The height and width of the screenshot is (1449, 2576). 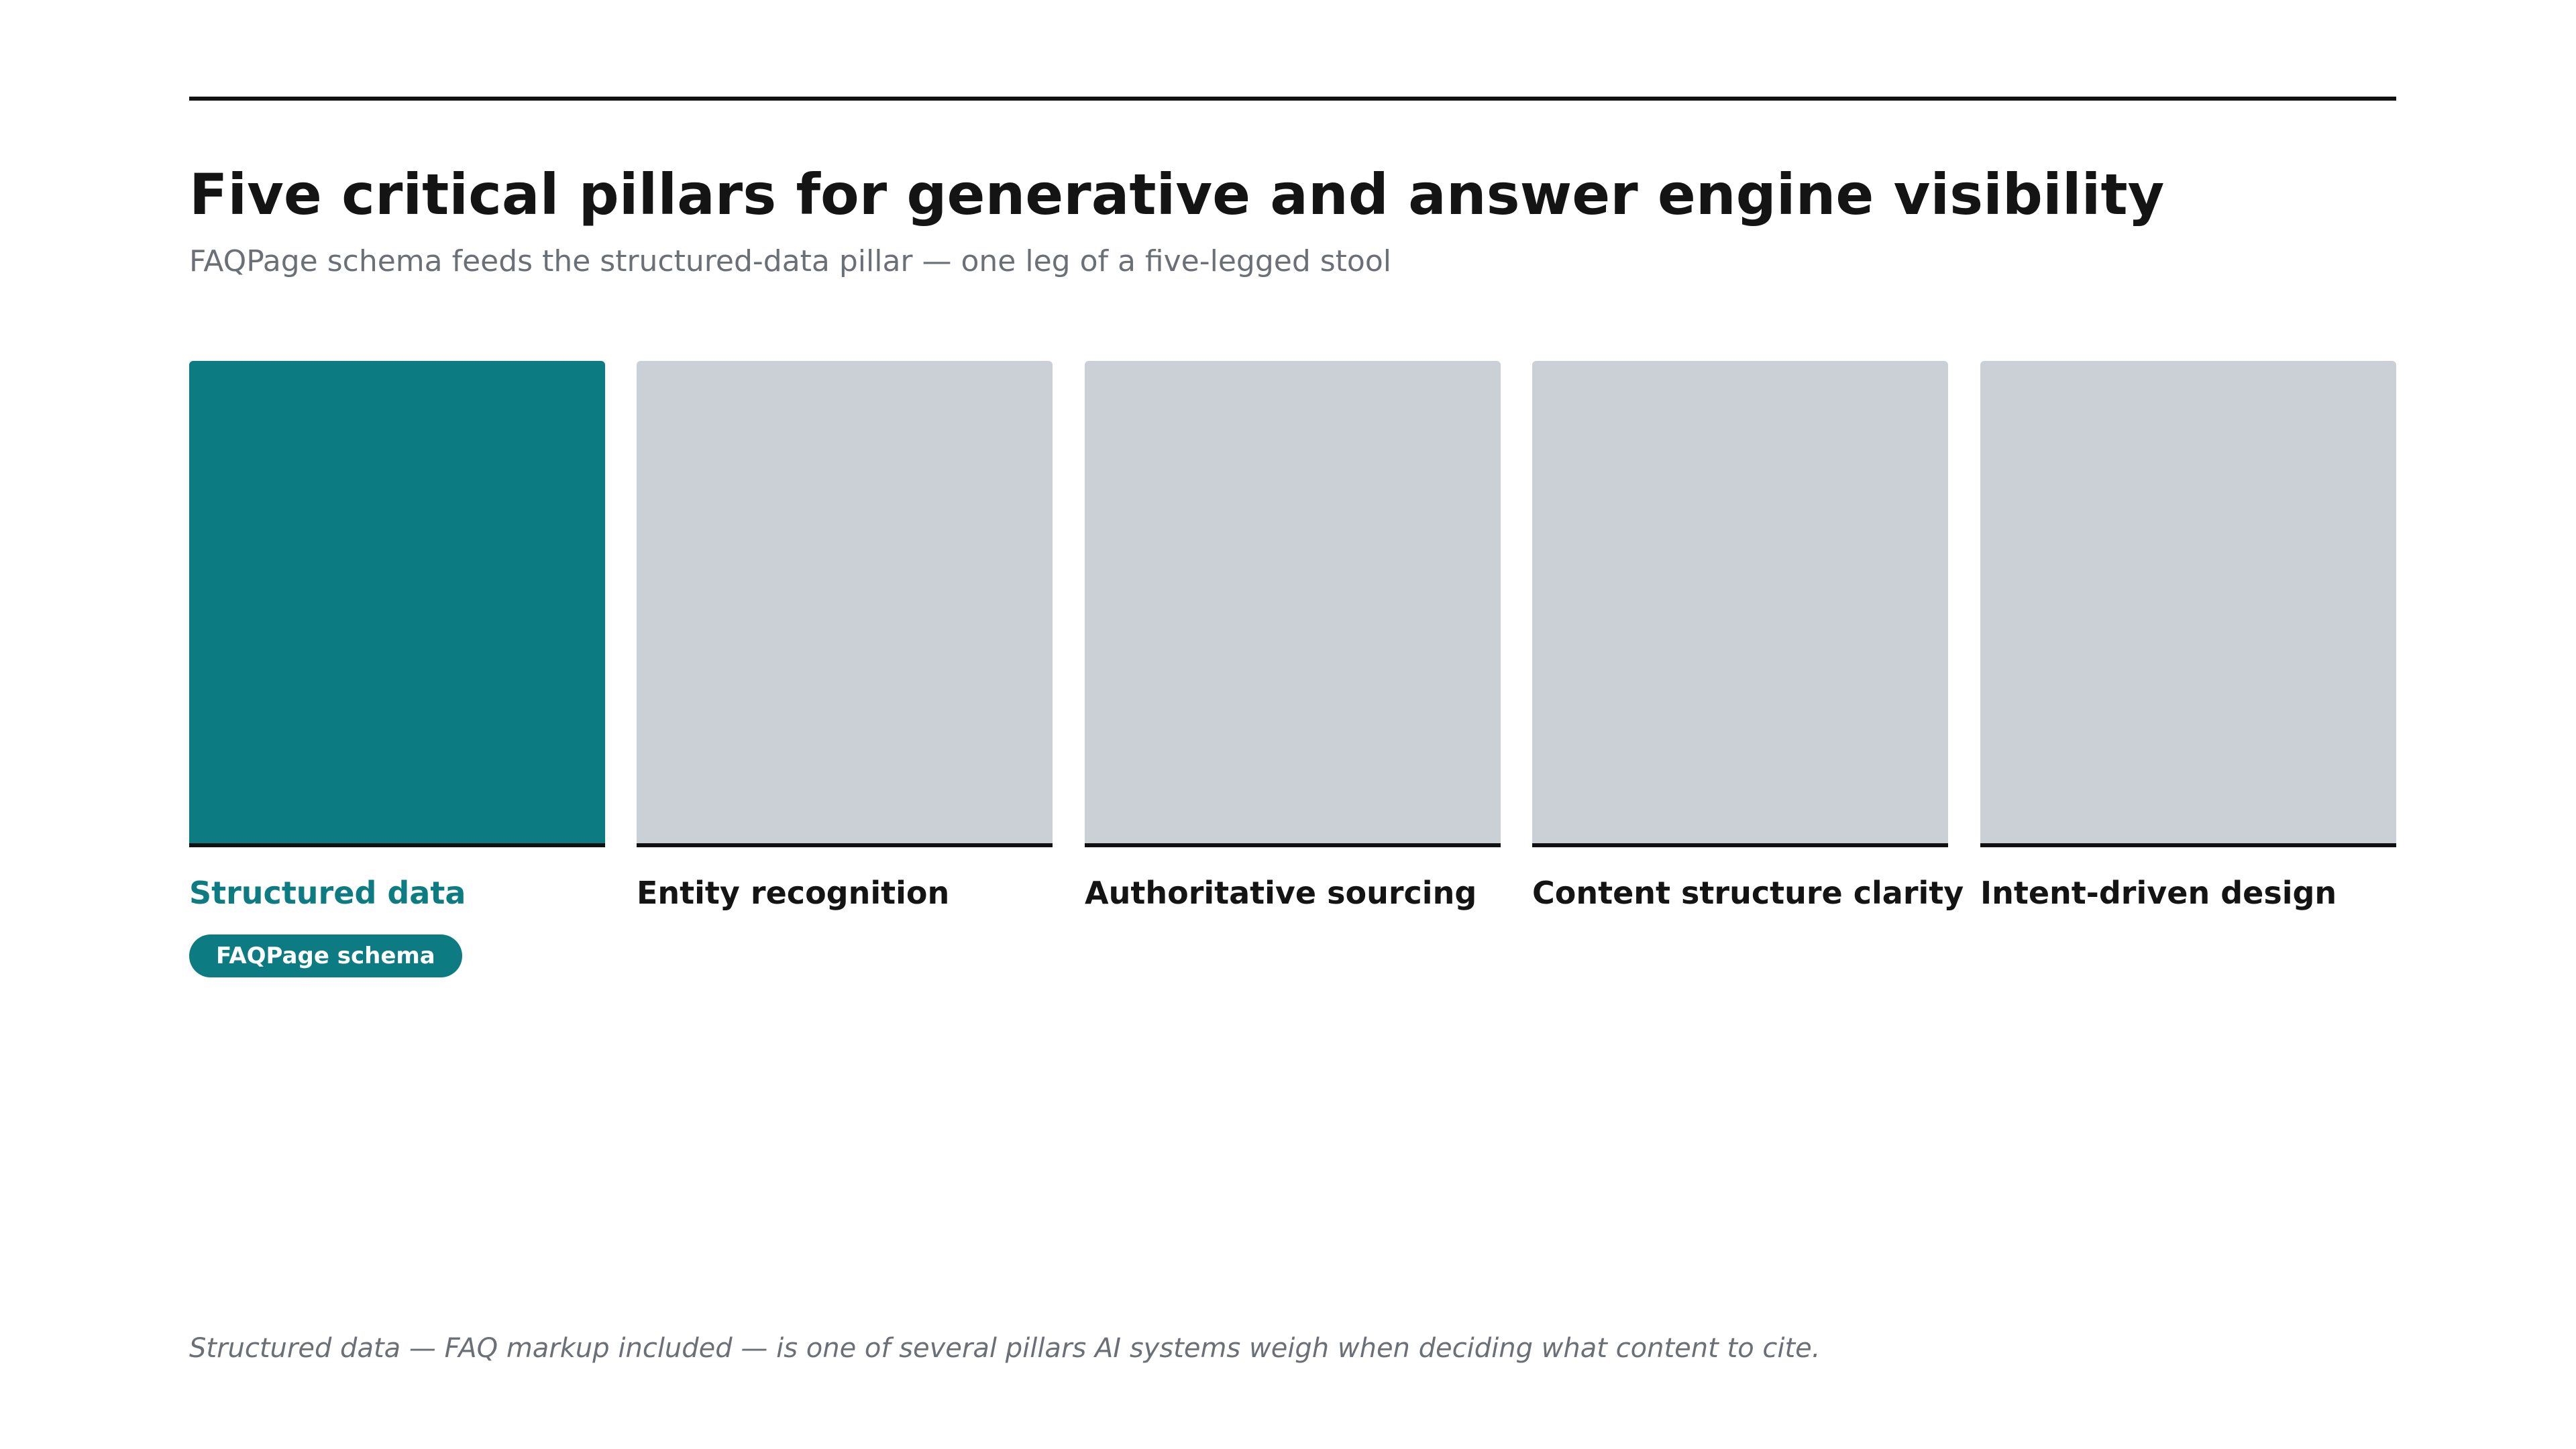 I want to click on pillar-label: Entity recognition, so click(x=793, y=893).